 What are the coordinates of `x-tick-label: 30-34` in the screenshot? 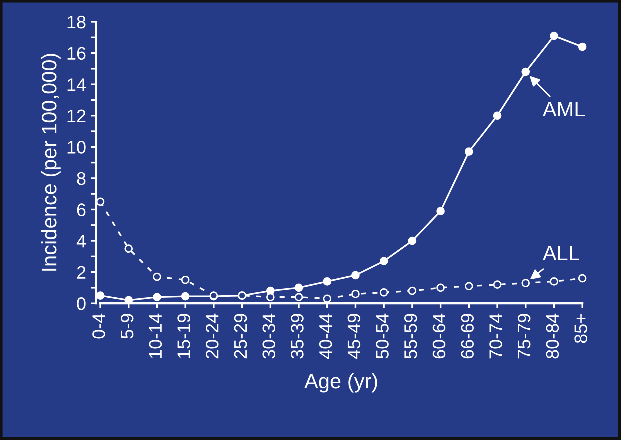 It's located at (269, 336).